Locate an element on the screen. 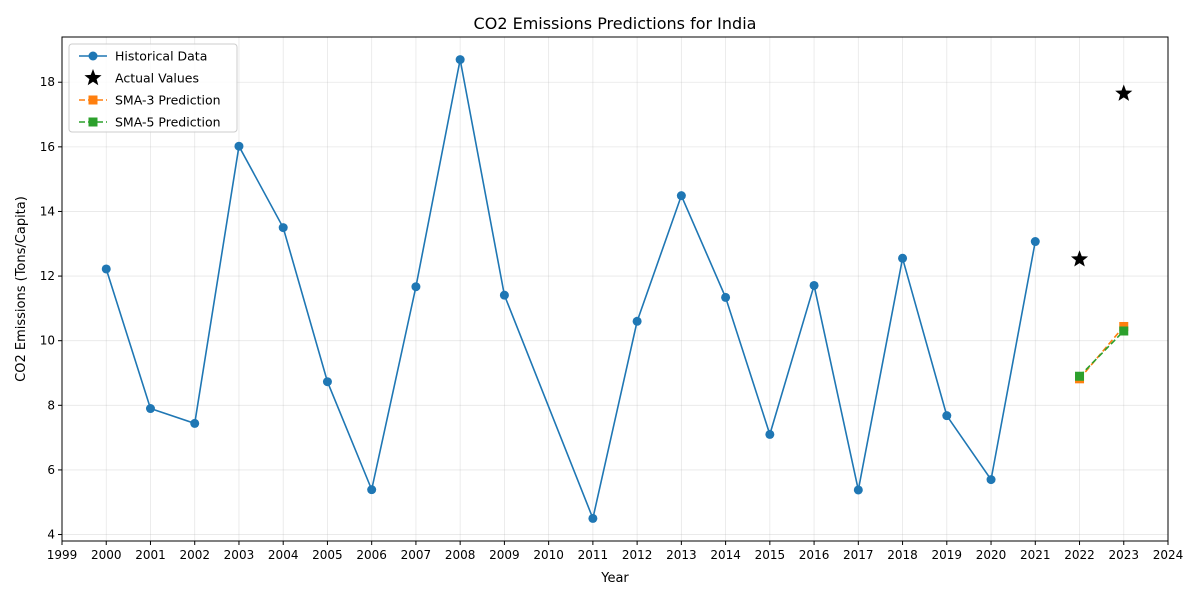 Image resolution: width=1200 pixels, height=600 pixels. y-tick-label: 4 is located at coordinates (51, 535).